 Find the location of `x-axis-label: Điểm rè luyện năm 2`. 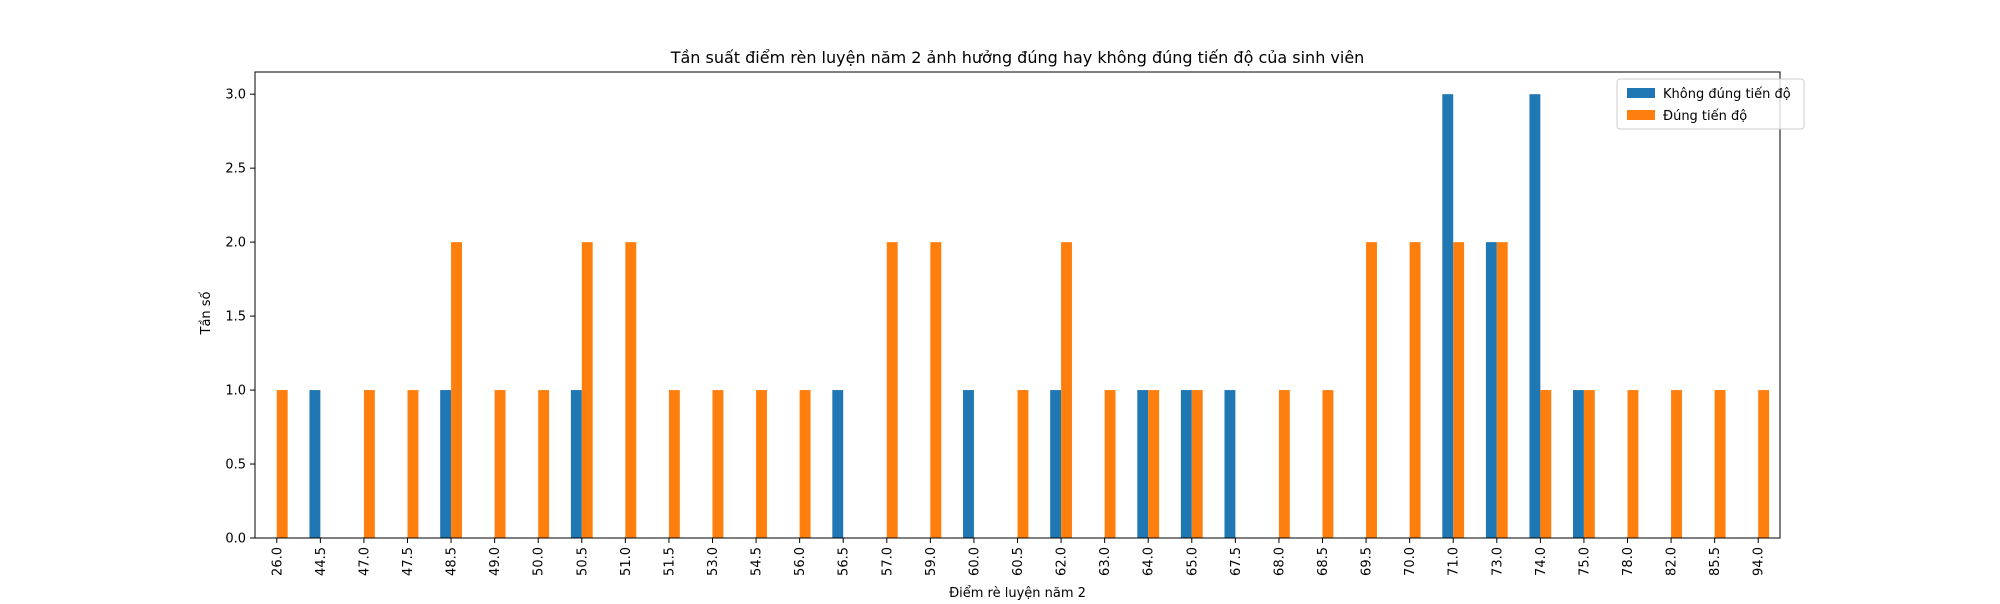

x-axis-label: Điểm rè luyện năm 2 is located at coordinates (1017, 593).